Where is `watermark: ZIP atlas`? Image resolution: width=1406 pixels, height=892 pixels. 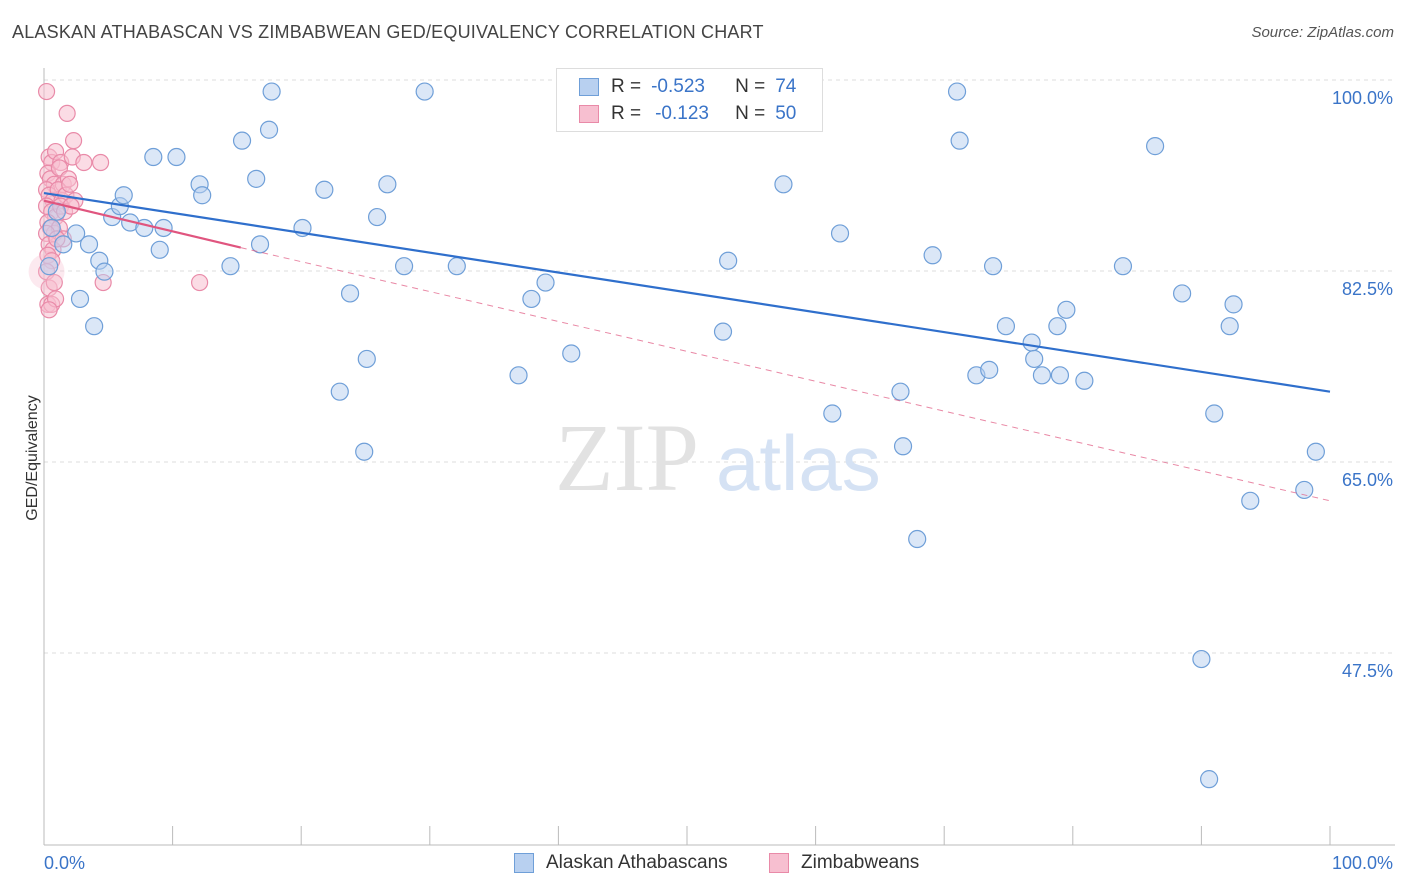 watermark: ZIP atlas is located at coordinates (718, 457).